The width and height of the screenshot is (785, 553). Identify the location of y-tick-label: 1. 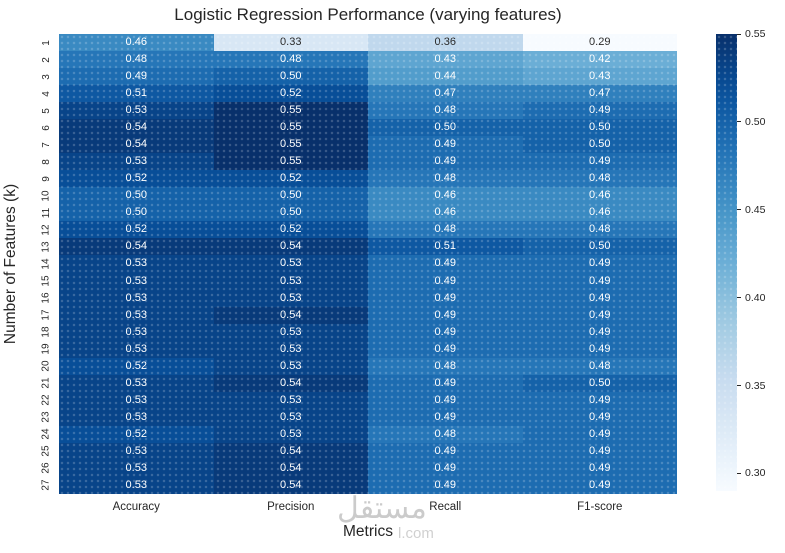
(46, 42).